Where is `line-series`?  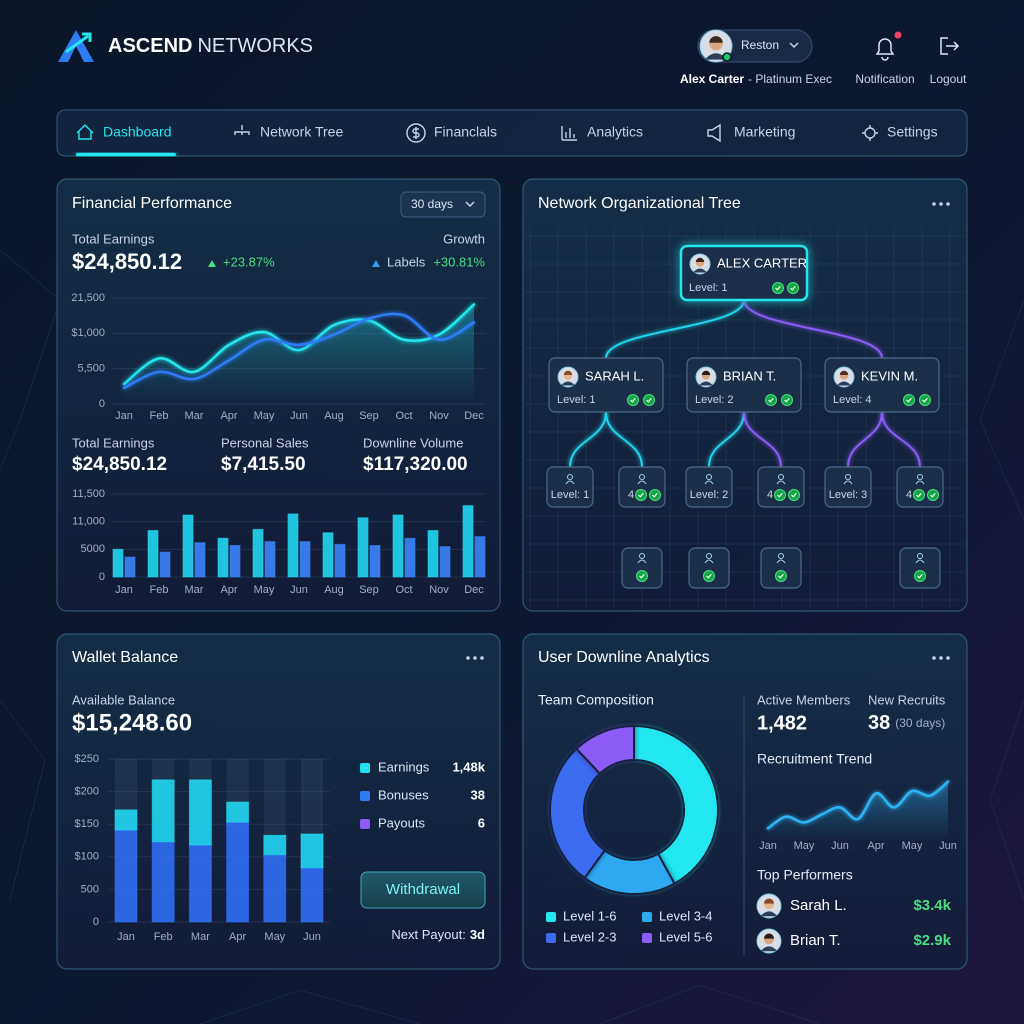 line-series is located at coordinates (858, 805).